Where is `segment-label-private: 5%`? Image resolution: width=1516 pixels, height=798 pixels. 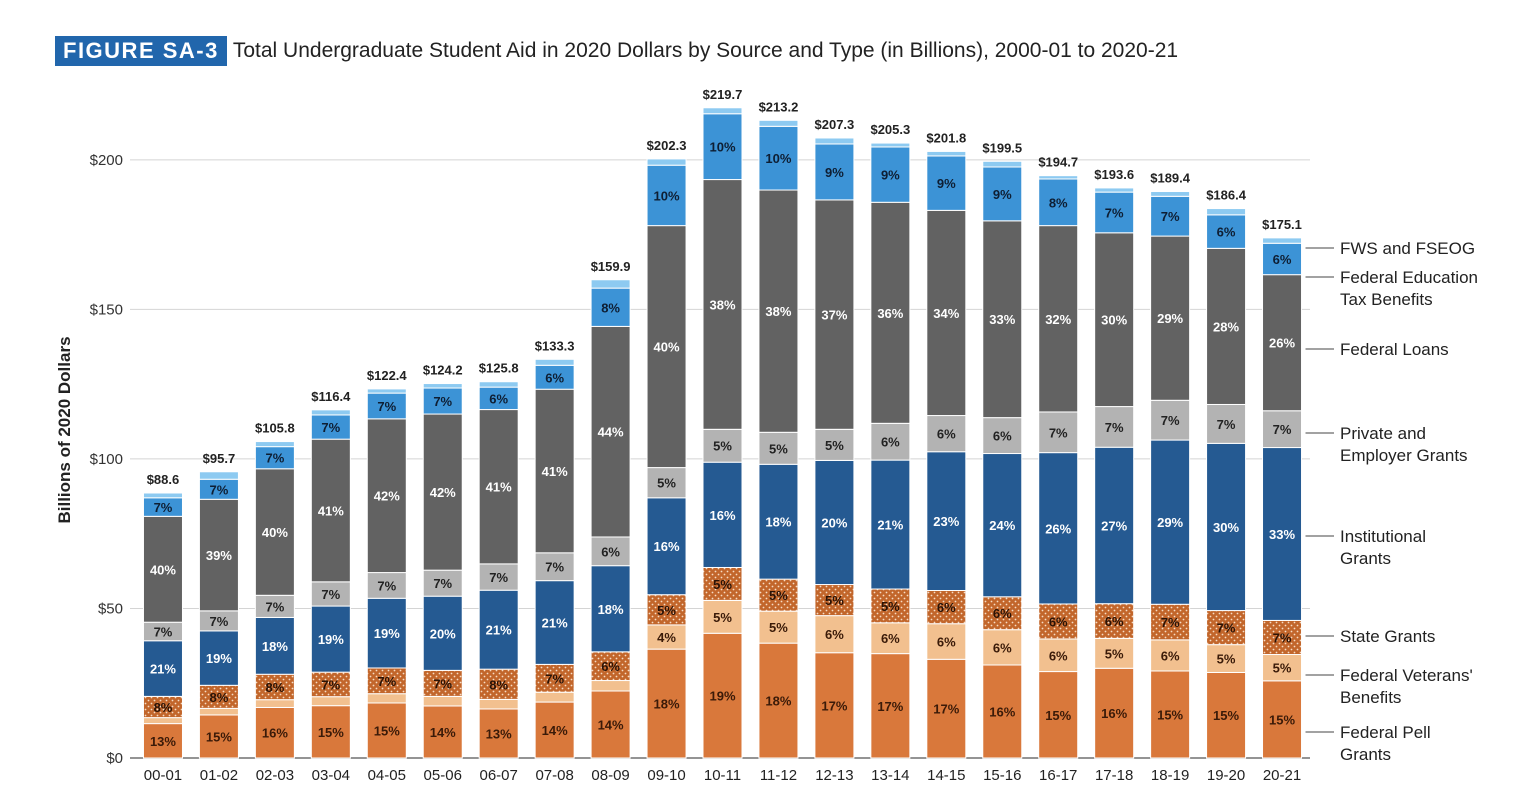
segment-label-private: 5% is located at coordinates (778, 448).